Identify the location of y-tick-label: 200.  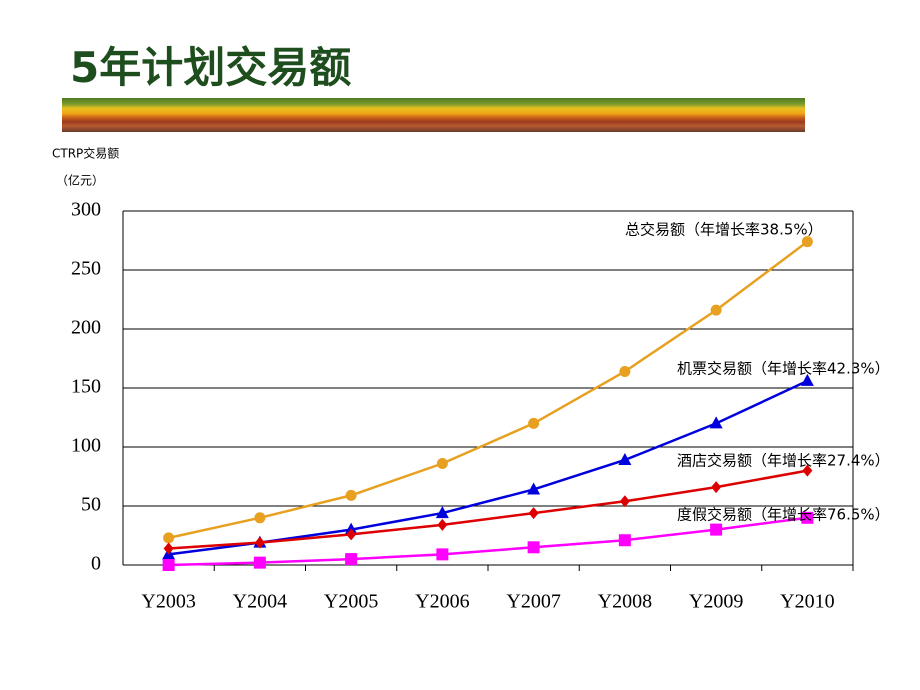
(86, 328).